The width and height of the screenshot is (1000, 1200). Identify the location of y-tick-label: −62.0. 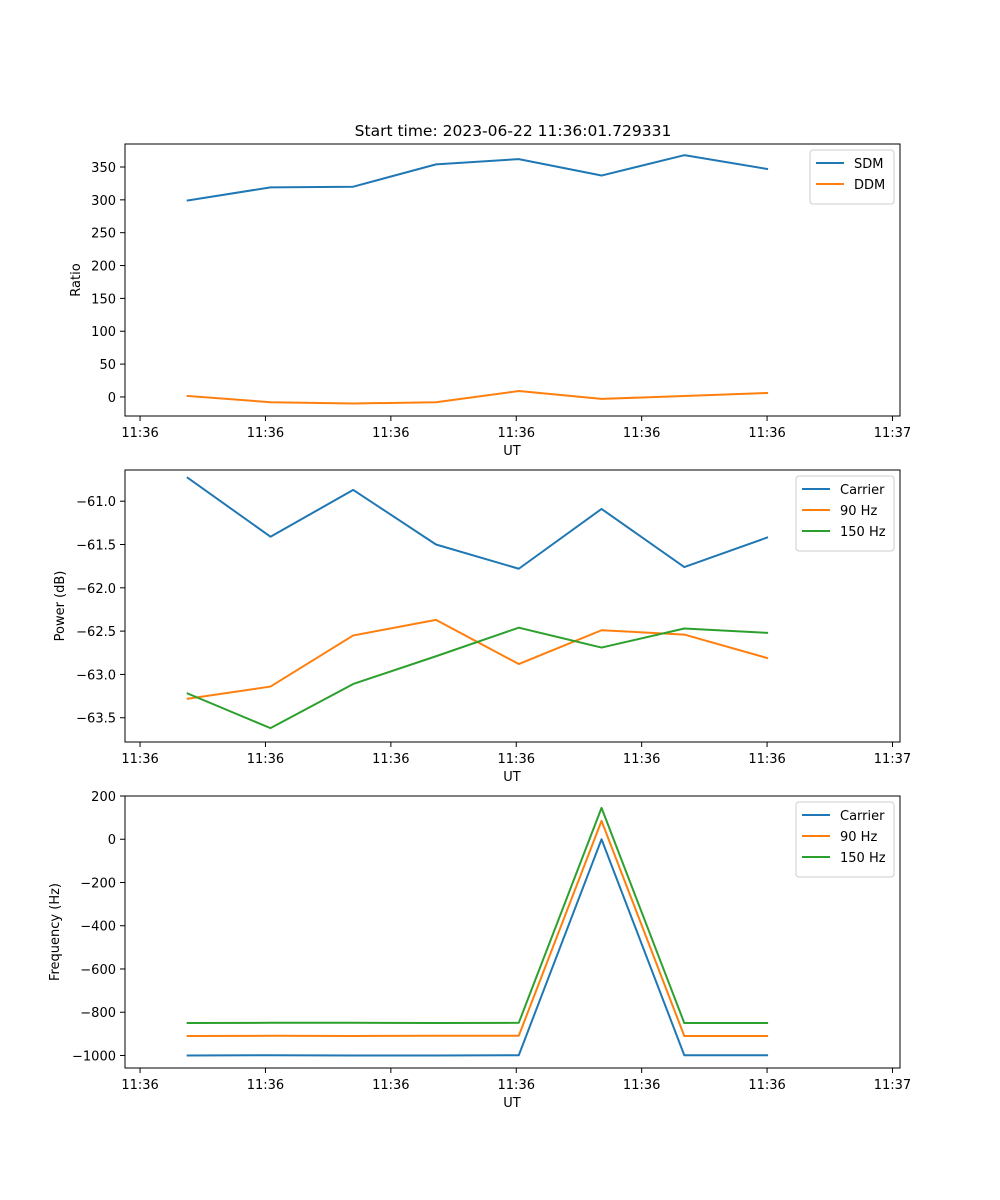
(96, 589).